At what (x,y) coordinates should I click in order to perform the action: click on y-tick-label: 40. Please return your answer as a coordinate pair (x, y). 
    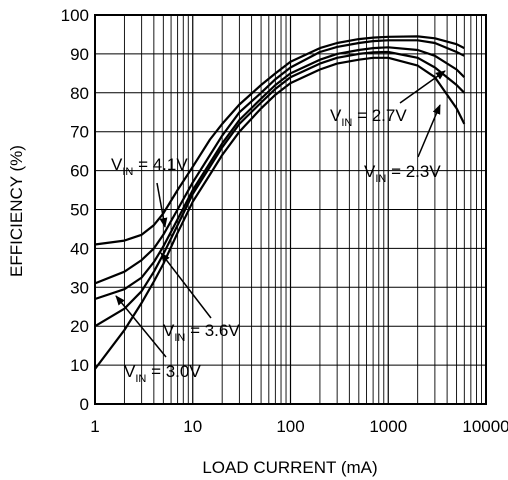
    Looking at the image, I should click on (79, 248).